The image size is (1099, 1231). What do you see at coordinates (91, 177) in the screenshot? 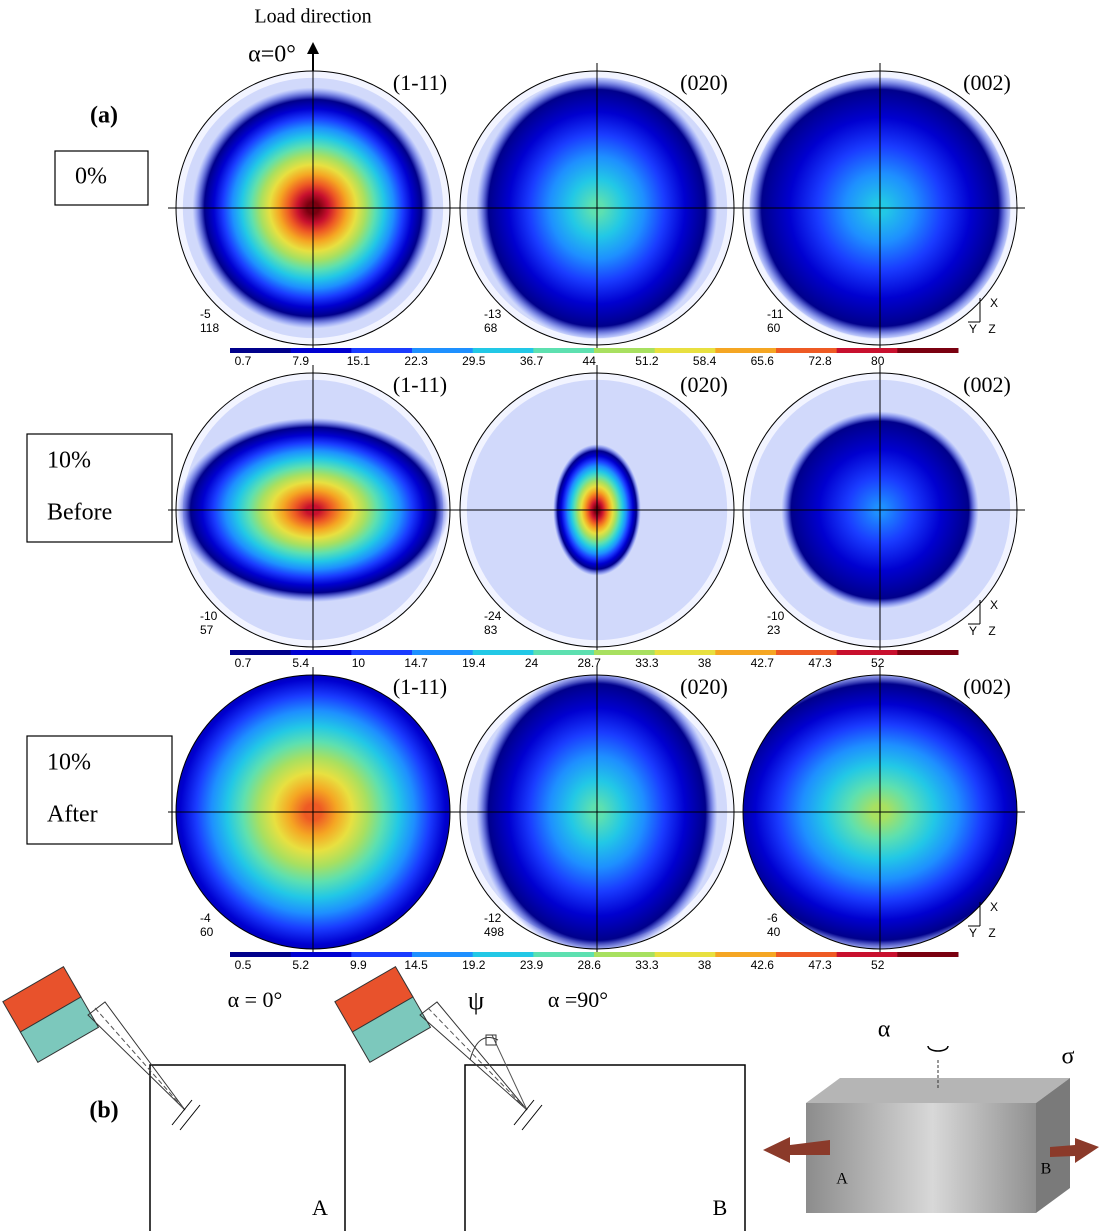
I see `row-label: 0%` at bounding box center [91, 177].